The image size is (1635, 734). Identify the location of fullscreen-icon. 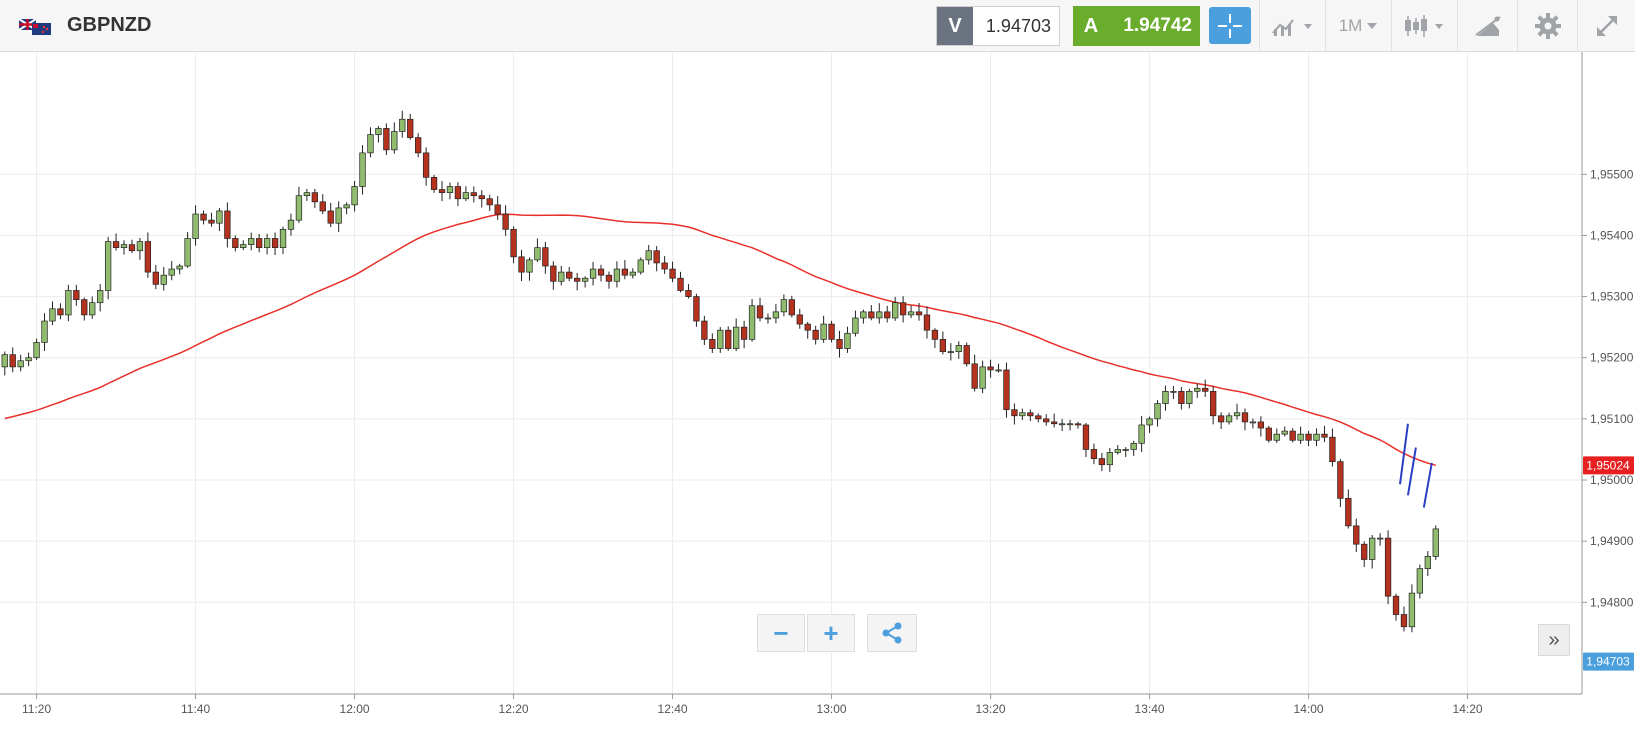
(1606, 25).